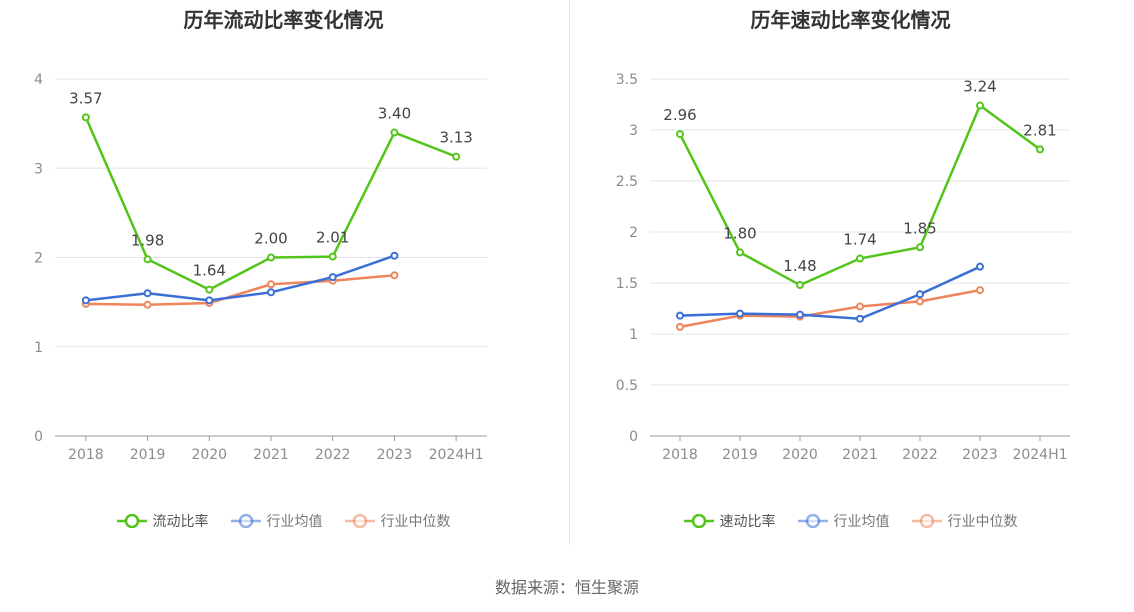 Image resolution: width=1134 pixels, height=612 pixels. I want to click on data-label: 1.48, so click(799, 266).